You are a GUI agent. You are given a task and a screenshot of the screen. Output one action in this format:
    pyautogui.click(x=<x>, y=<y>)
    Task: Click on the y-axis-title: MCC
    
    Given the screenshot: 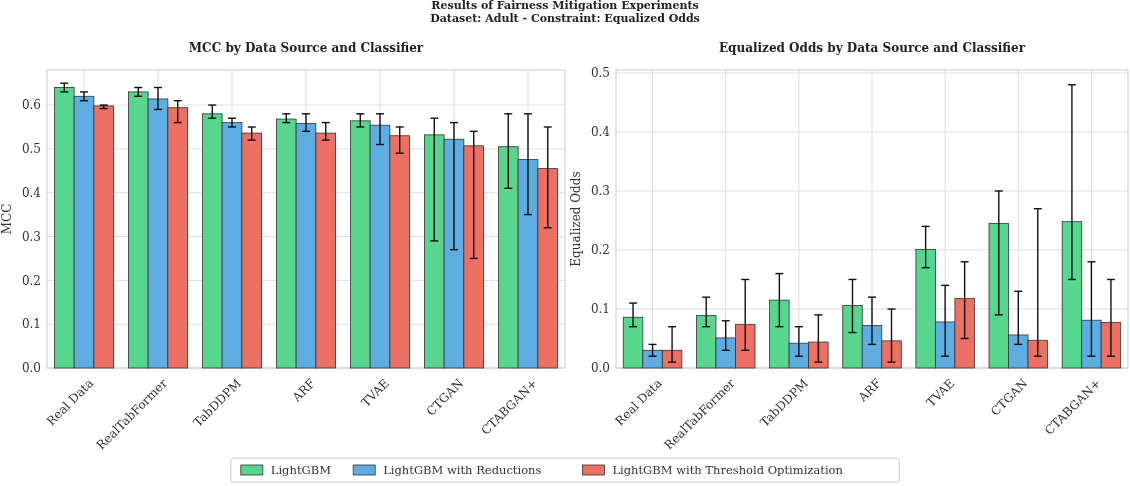 What is the action you would take?
    pyautogui.click(x=7, y=219)
    